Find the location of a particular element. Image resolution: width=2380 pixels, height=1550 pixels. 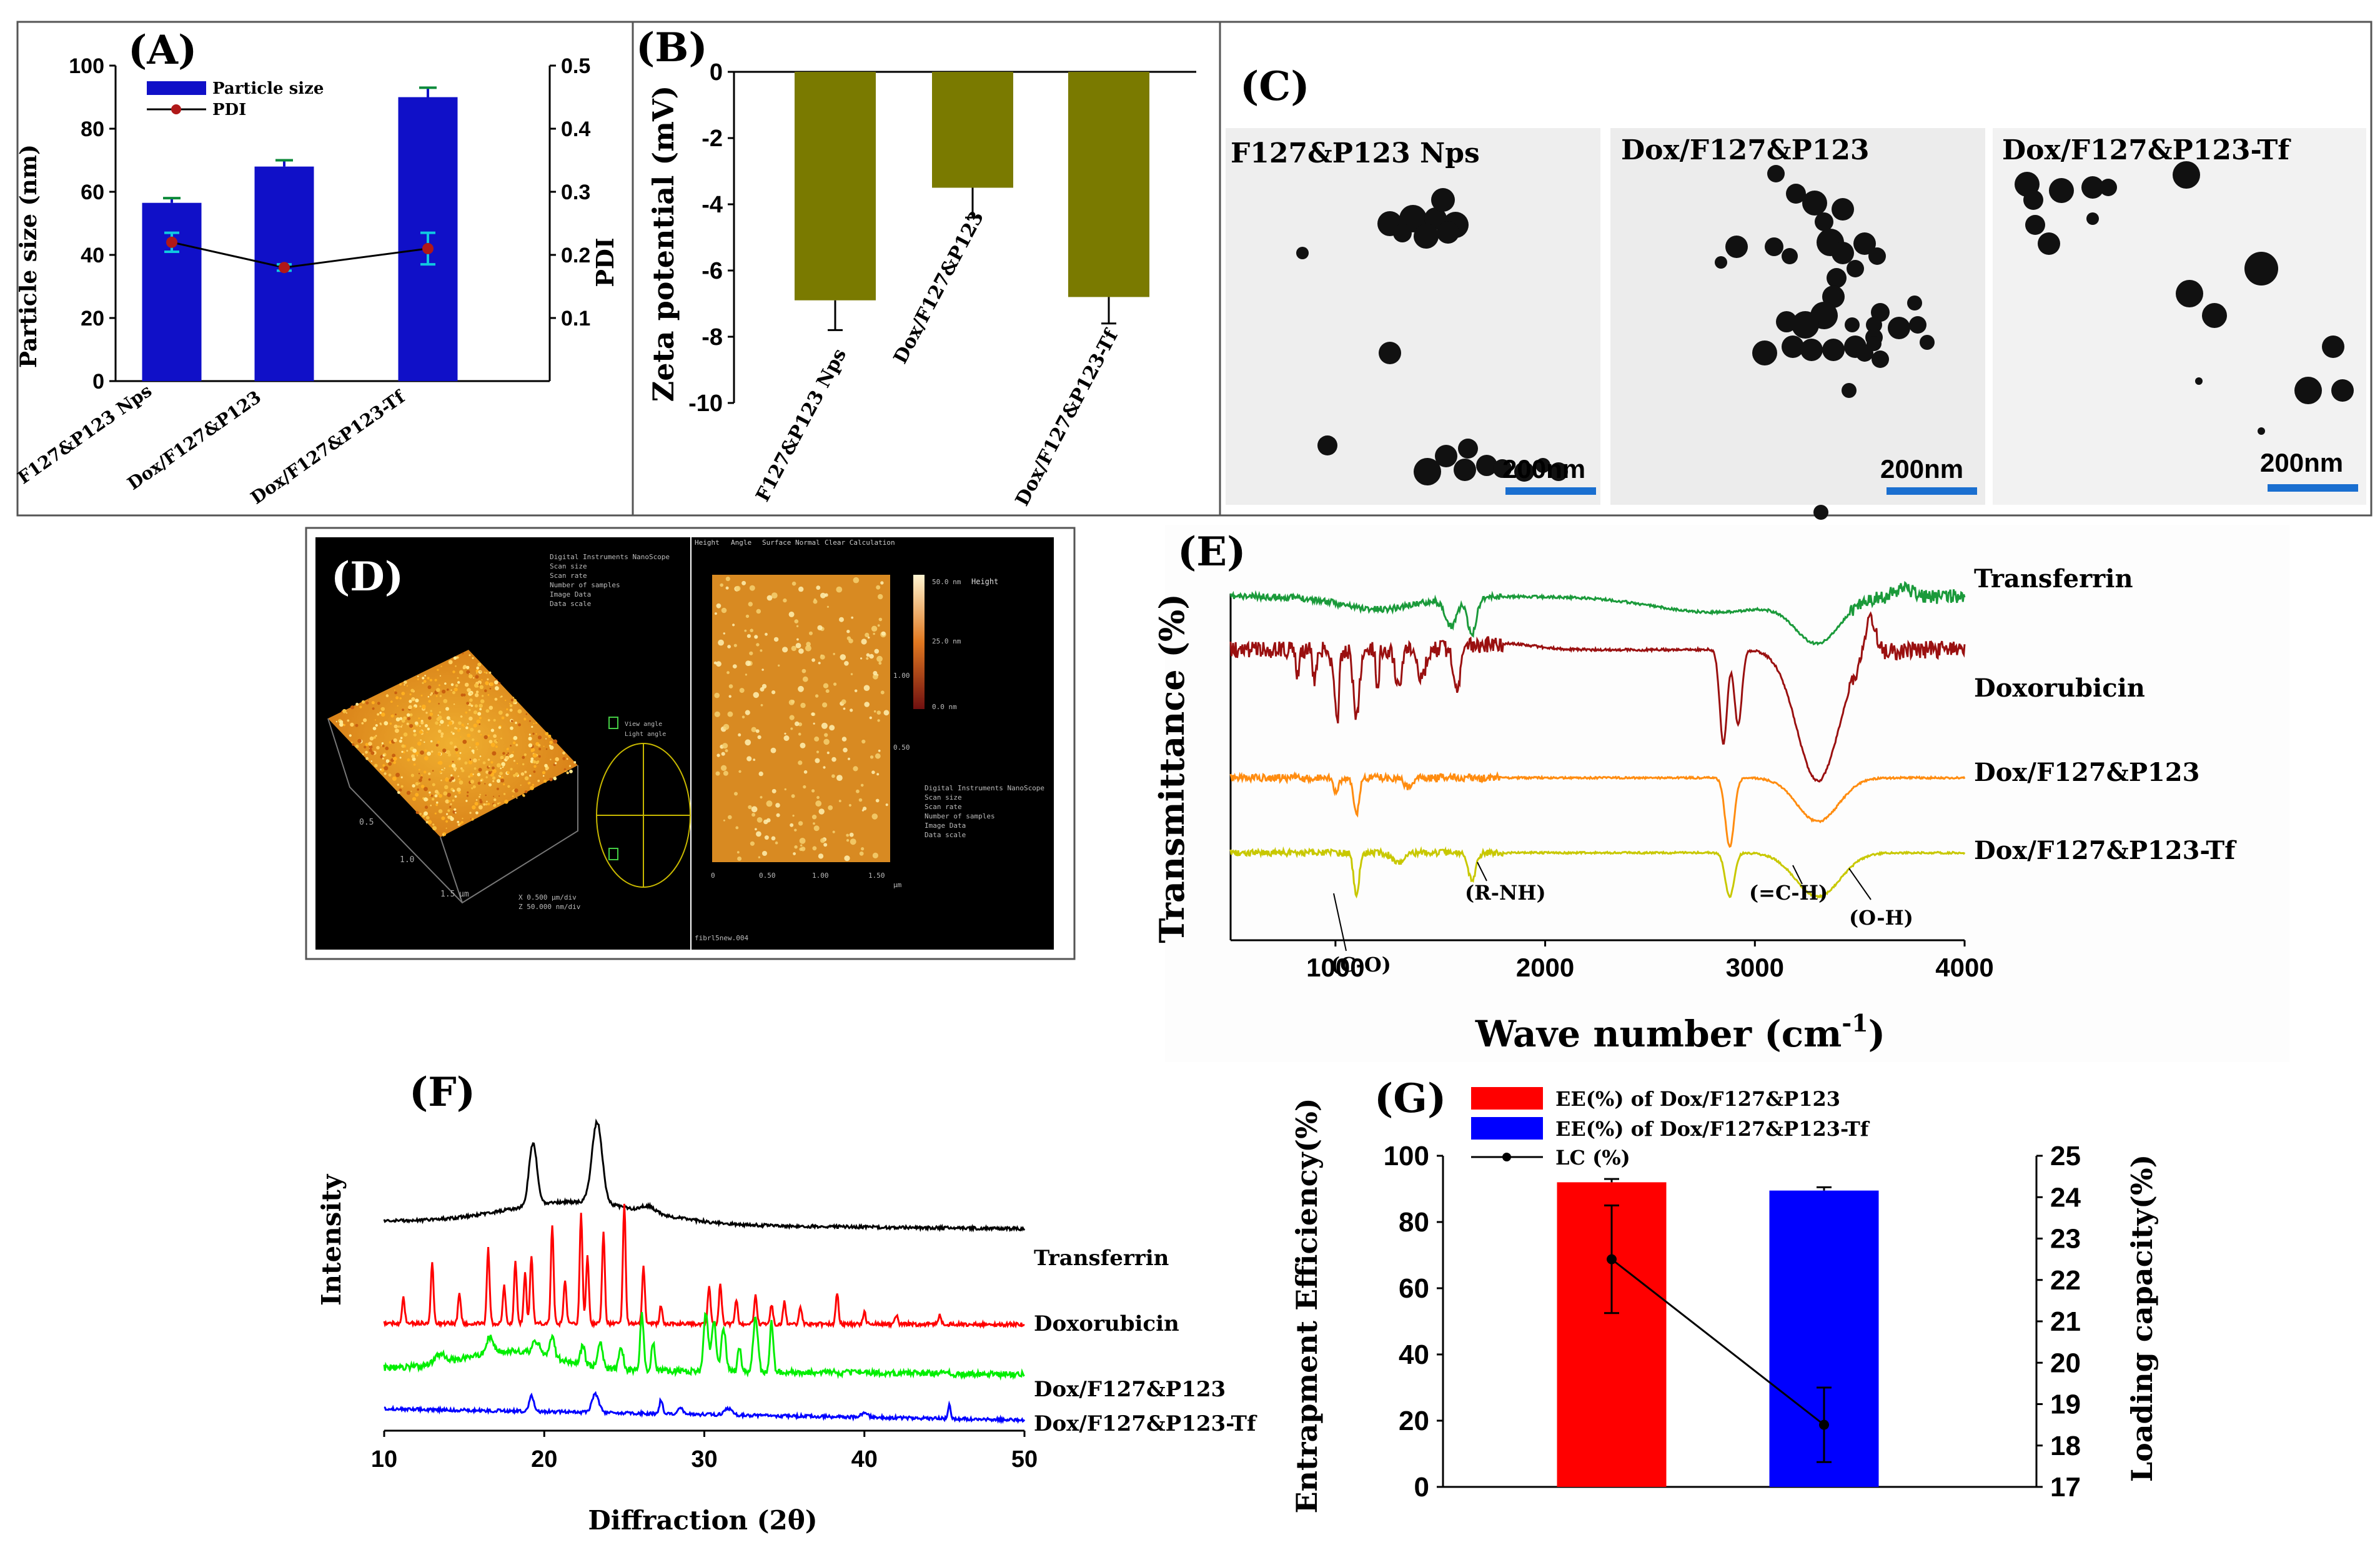

afm-2d-x0: 0 is located at coordinates (713, 876).